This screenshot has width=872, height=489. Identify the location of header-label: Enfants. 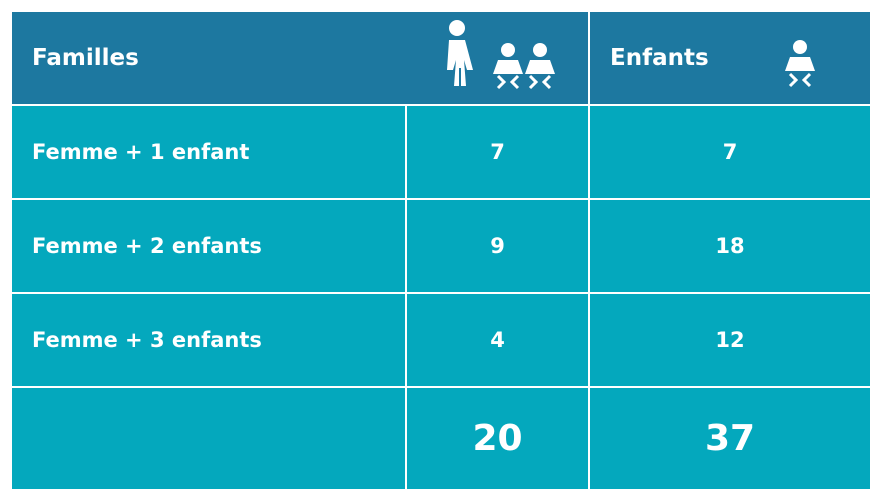
(659, 58).